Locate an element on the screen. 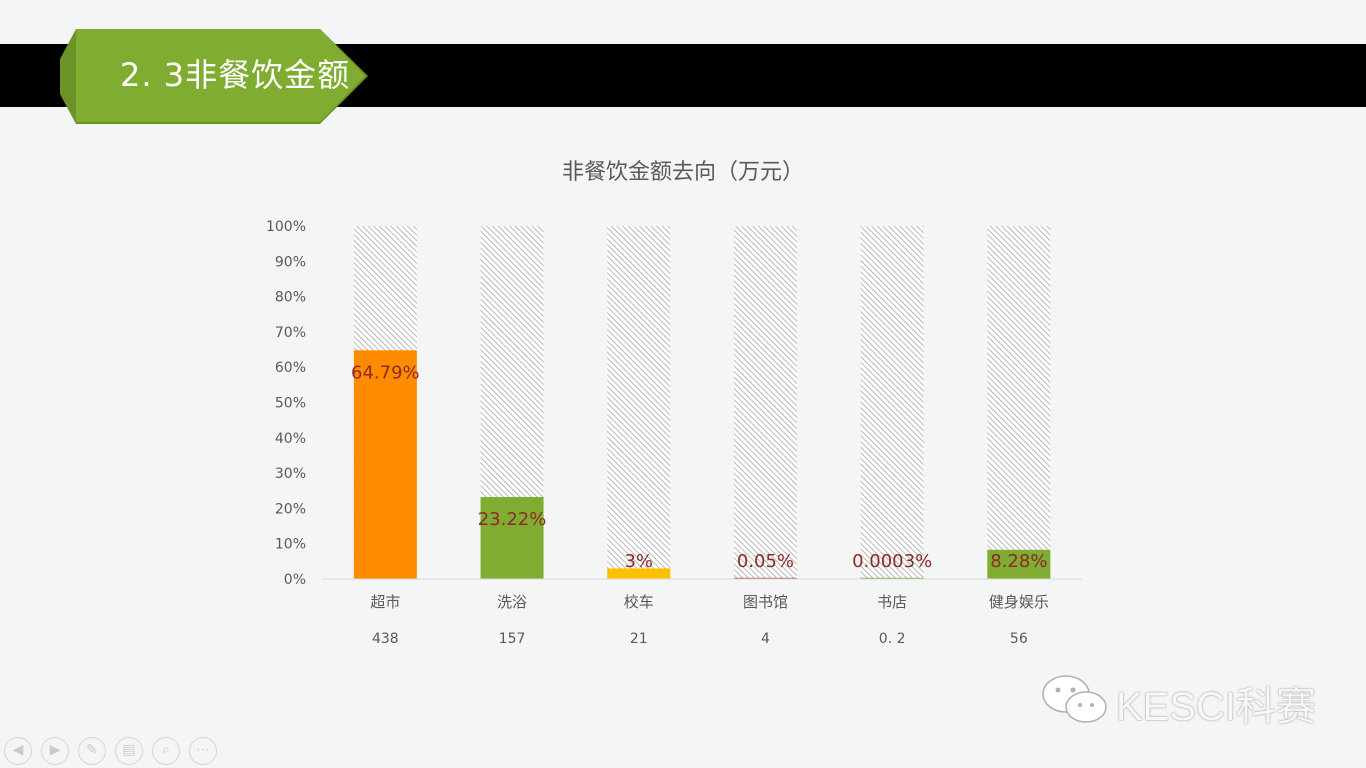  x-tick-label: 健身娱乐 is located at coordinates (1019, 602).